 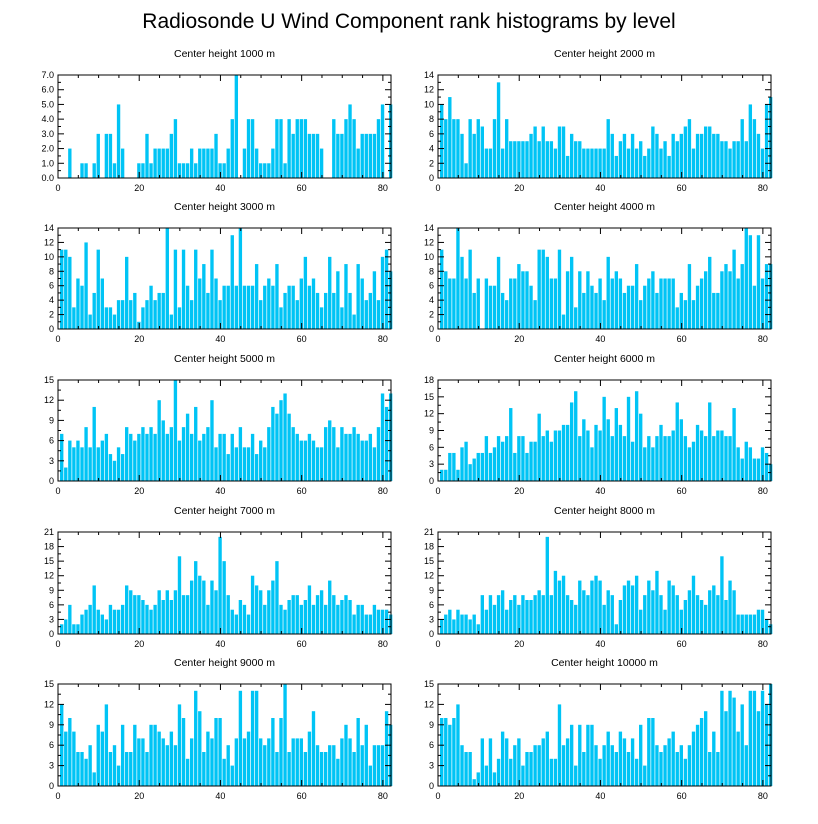 What do you see at coordinates (49, 684) in the screenshot?
I see `panel-9-y-tick-label: 15` at bounding box center [49, 684].